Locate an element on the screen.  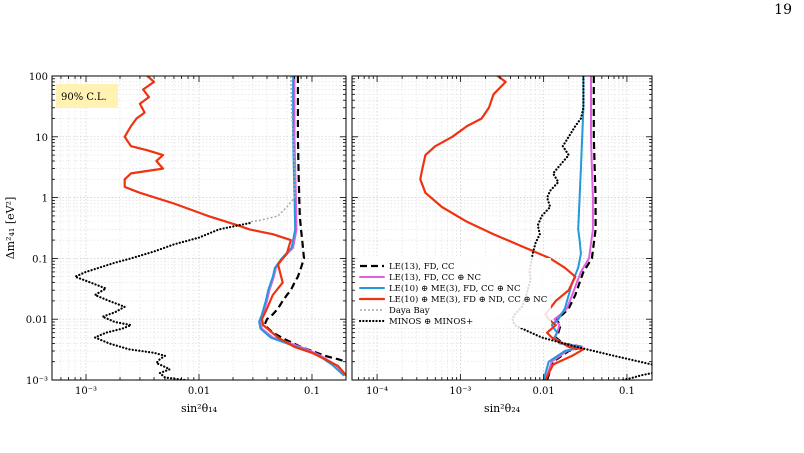
legend-label: LE(13), FD, CC ⊕ NC is located at coordinates (435, 277).